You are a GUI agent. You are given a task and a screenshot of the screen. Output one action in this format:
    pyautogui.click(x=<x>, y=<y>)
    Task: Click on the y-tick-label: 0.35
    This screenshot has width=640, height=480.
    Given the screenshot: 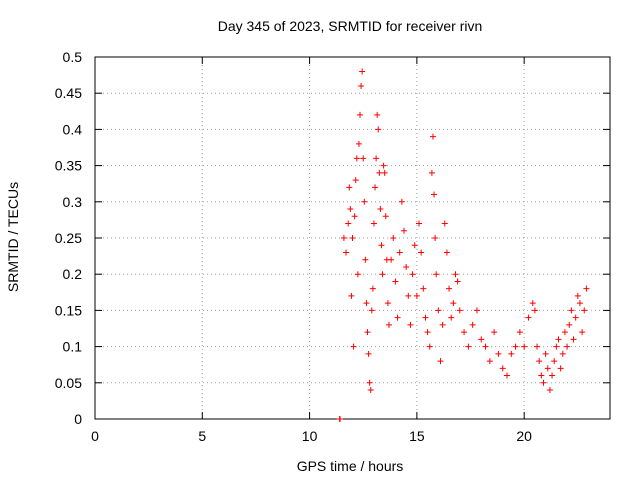 What is the action you would take?
    pyautogui.click(x=68, y=166)
    